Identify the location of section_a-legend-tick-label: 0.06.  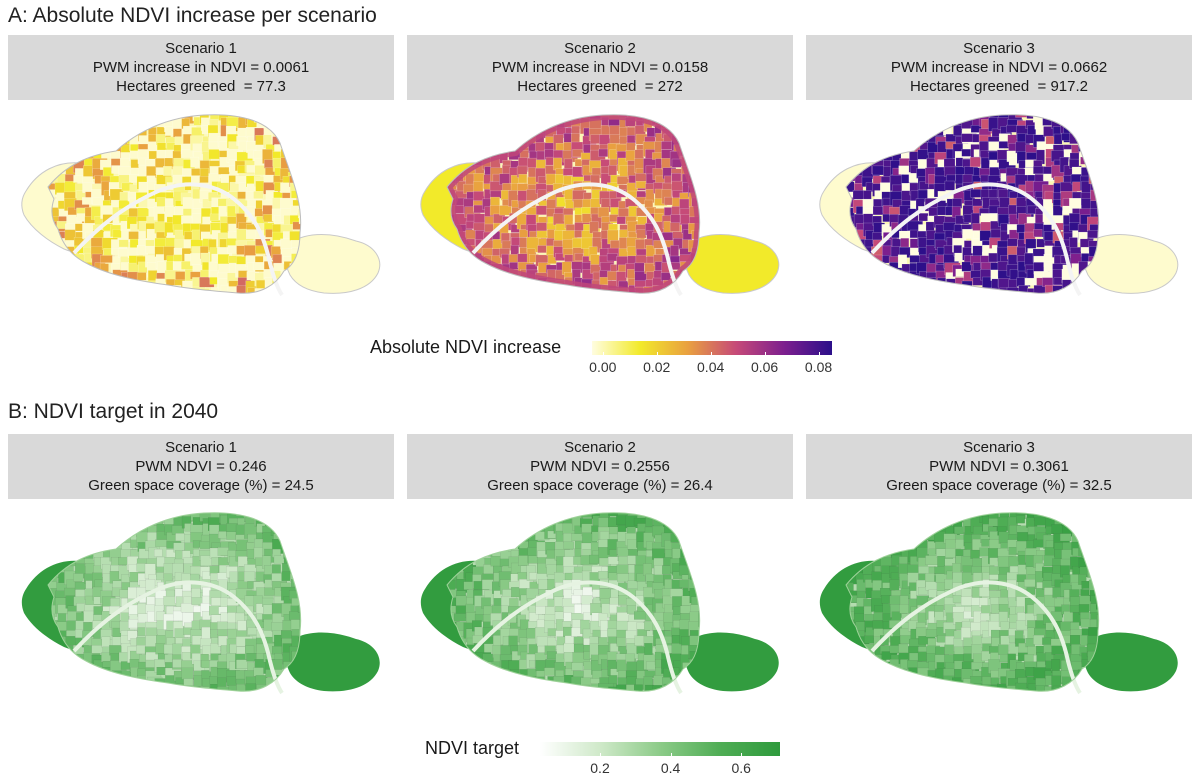
(764, 367).